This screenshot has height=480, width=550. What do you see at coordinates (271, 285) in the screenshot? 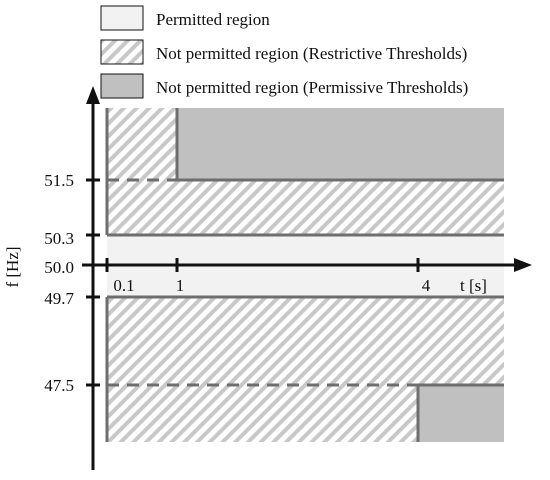
I see `x-tick-labels: 0.1 1 4` at bounding box center [271, 285].